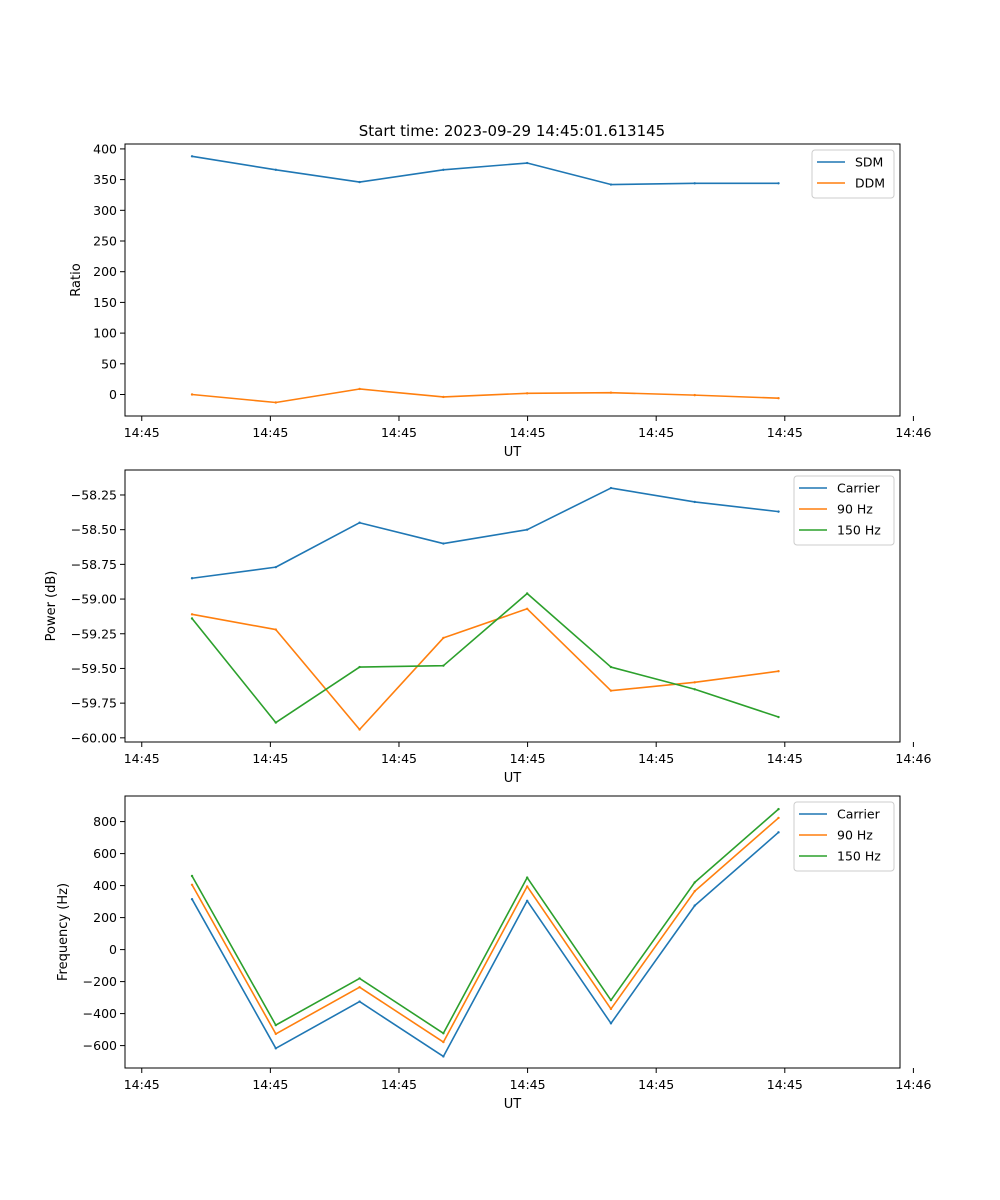  What do you see at coordinates (859, 814) in the screenshot?
I see `legend-label: Carrier` at bounding box center [859, 814].